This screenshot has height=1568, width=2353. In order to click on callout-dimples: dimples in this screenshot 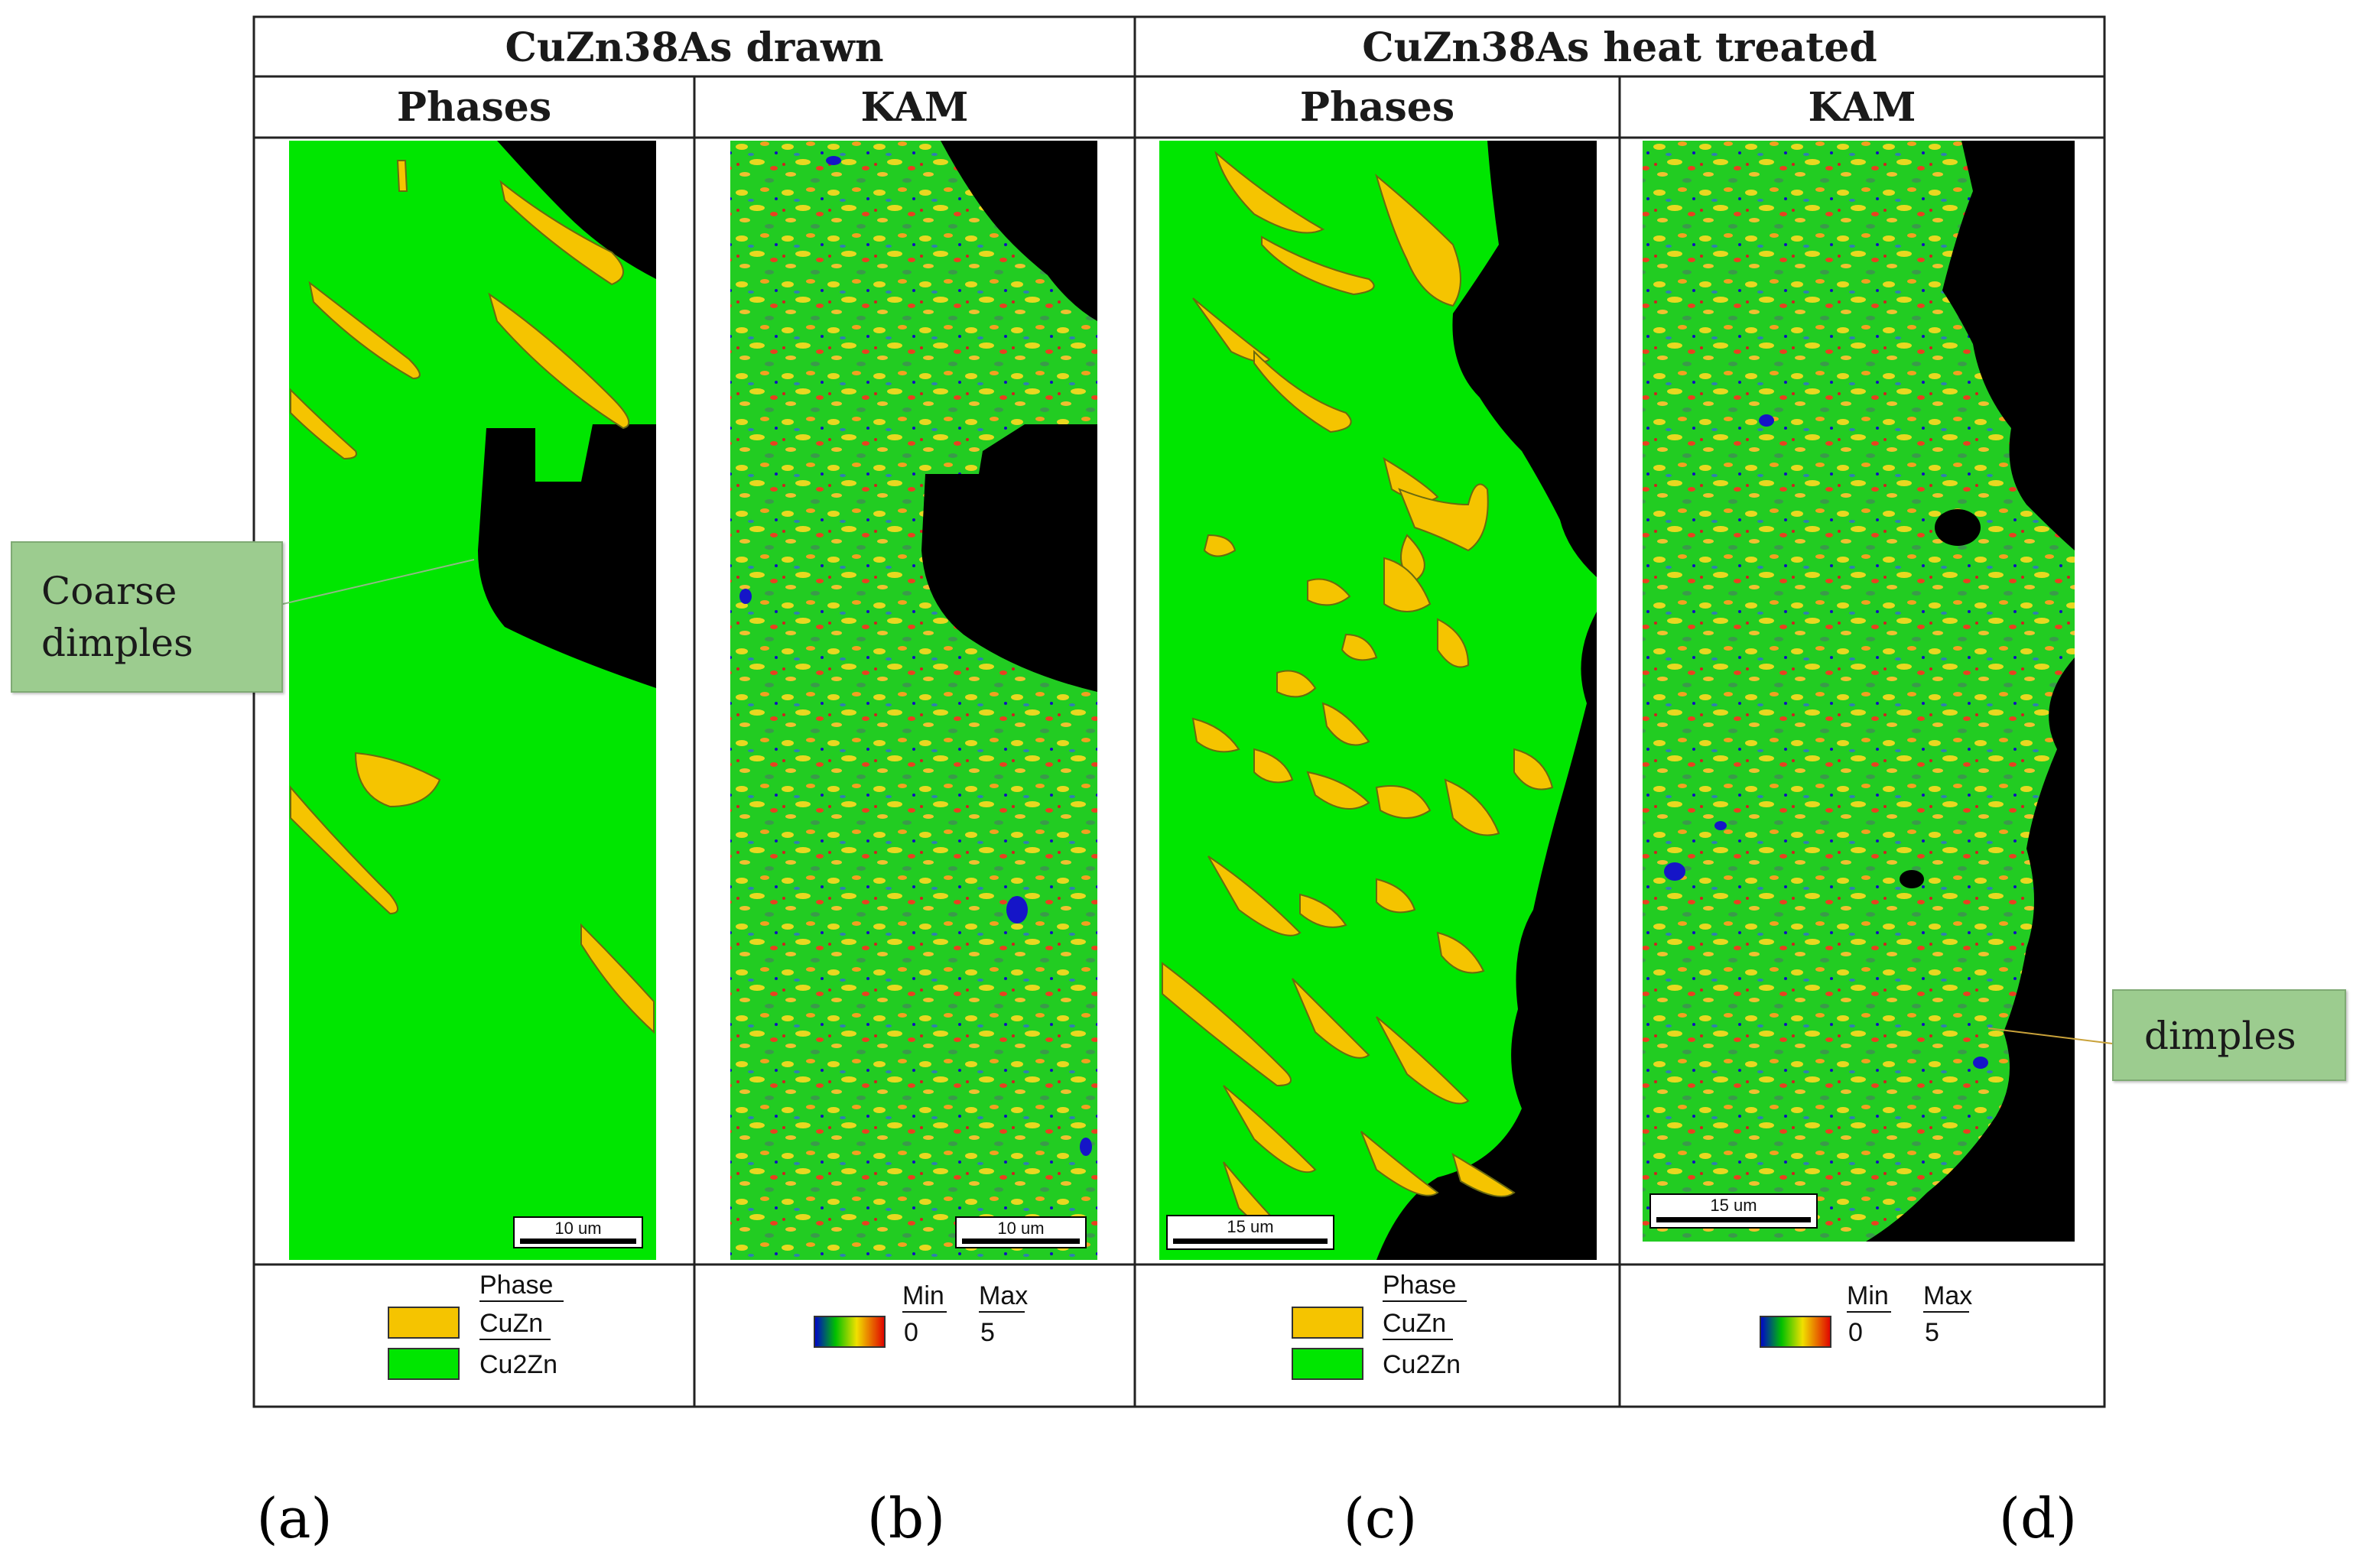, I will do `click(2229, 1035)`.